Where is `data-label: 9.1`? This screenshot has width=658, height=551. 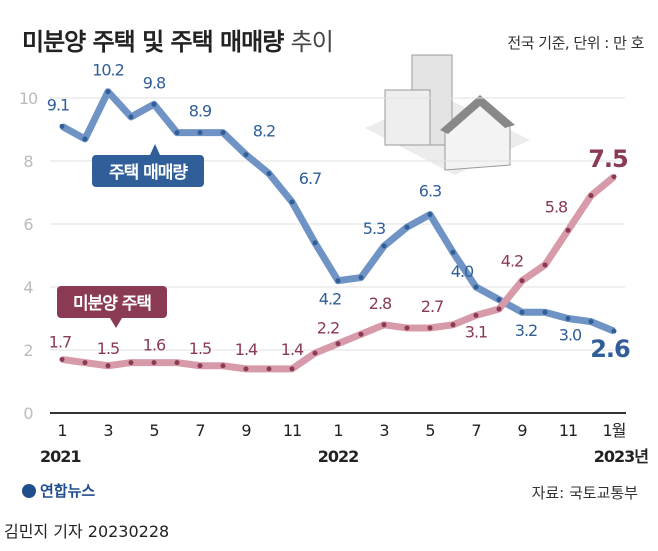
data-label: 9.1 is located at coordinates (58, 104).